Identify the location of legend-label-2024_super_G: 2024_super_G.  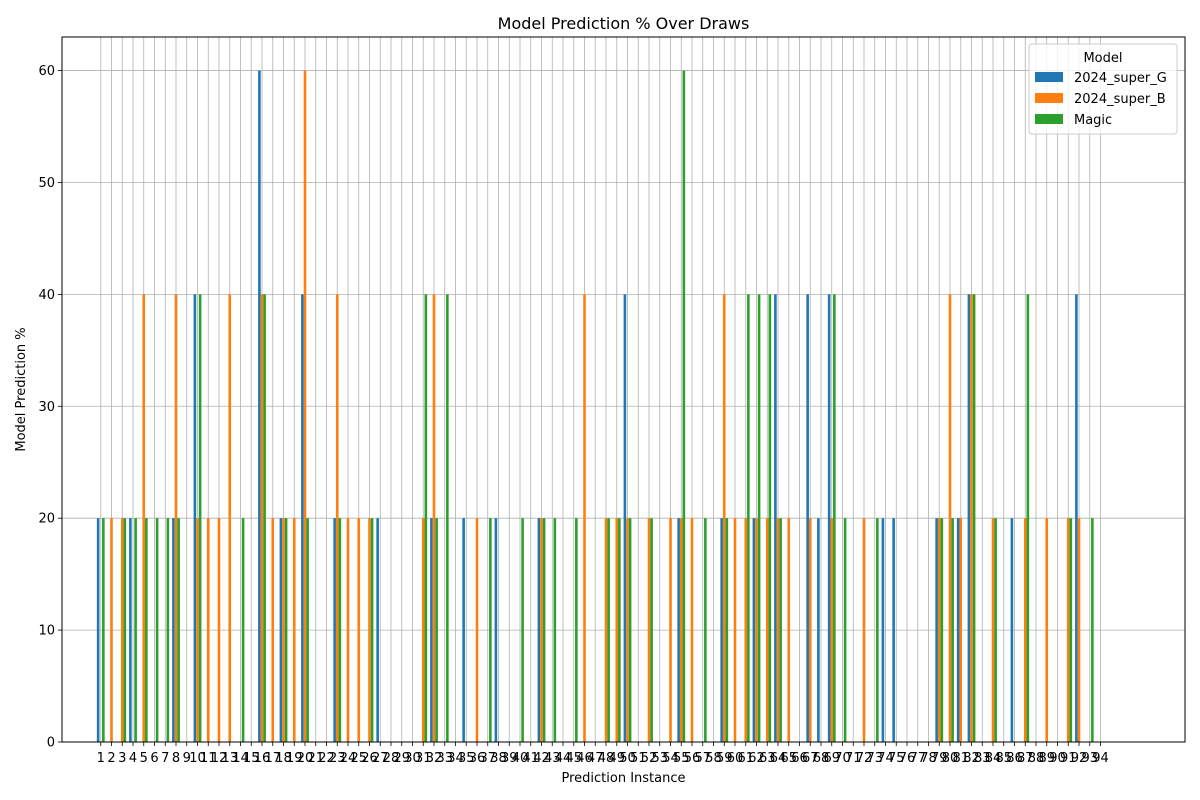
(1120, 78).